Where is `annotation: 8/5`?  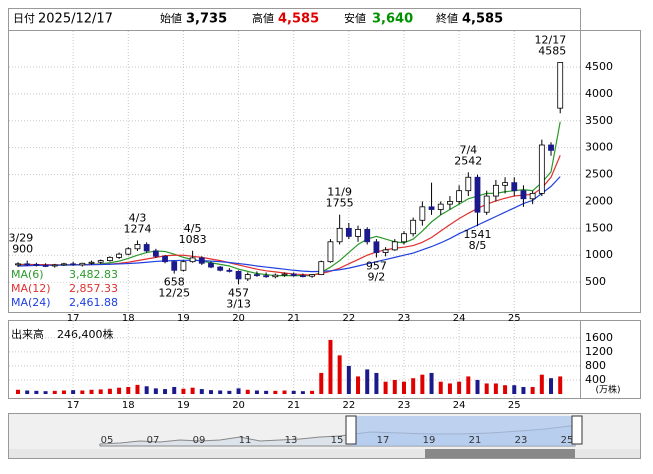
annotation: 8/5 is located at coordinates (478, 245).